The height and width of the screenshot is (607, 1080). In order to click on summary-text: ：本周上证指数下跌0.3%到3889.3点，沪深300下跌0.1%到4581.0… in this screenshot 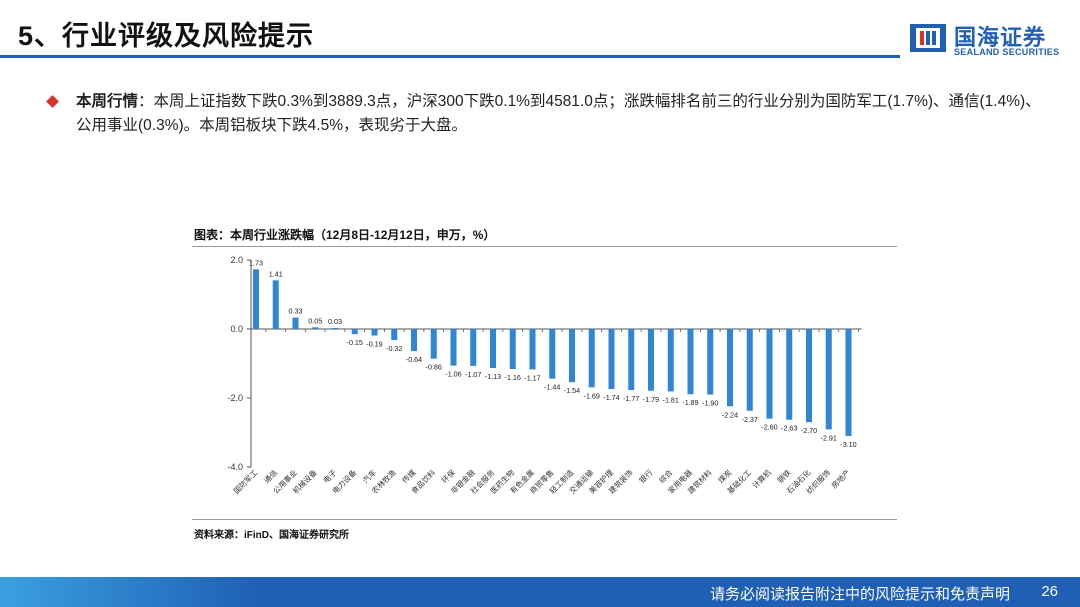, I will do `click(558, 113)`.